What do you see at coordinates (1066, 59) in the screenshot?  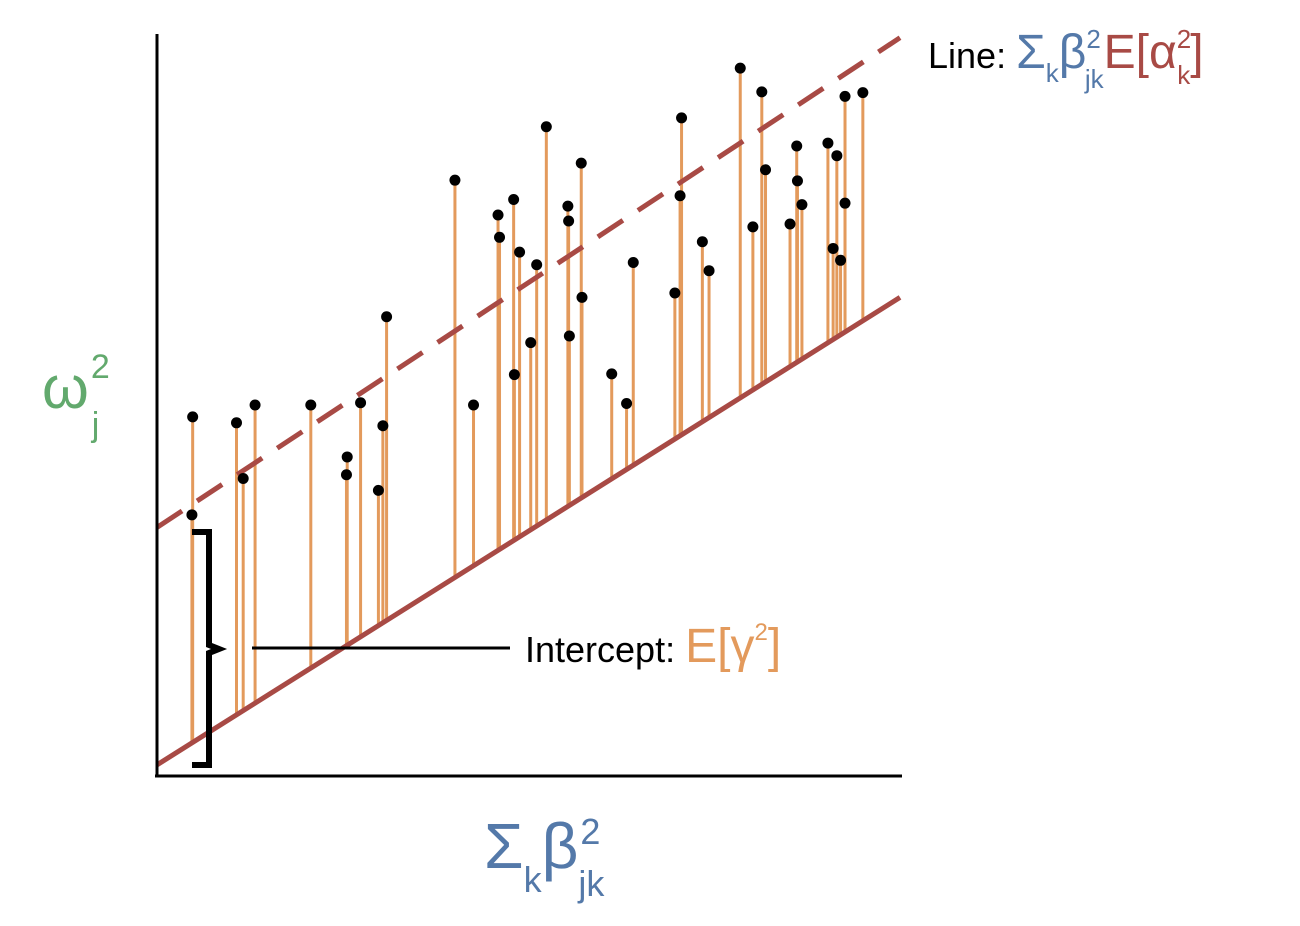 I see `line-annotation: Line: Σkβ2 jkE[α2 k]` at bounding box center [1066, 59].